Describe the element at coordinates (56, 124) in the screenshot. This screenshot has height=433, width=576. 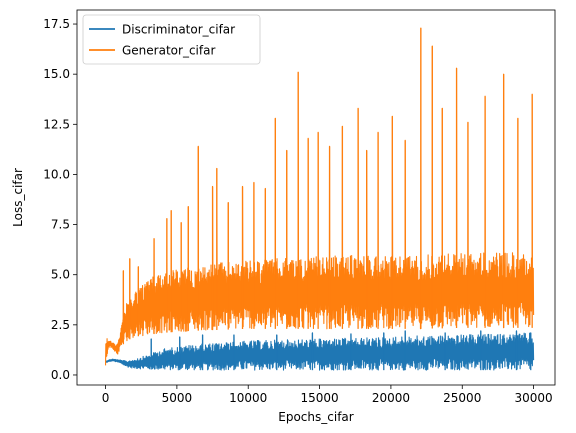
I see `y-tick-label: 12.5` at that location.